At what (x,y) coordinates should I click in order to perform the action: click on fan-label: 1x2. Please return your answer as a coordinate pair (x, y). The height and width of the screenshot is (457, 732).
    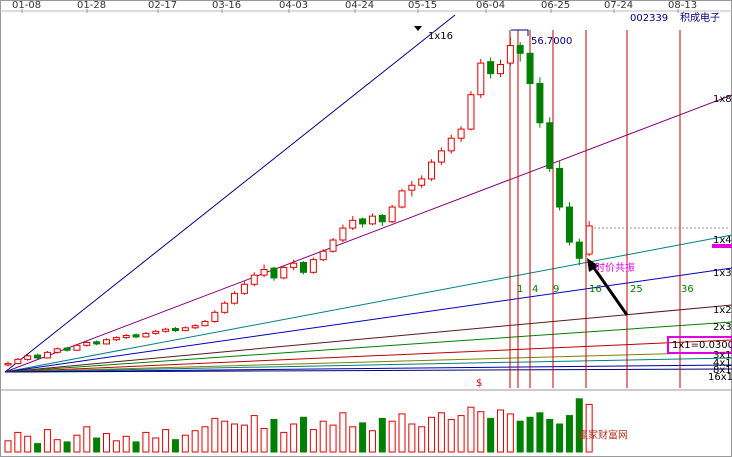
    Looking at the image, I should click on (722, 310).